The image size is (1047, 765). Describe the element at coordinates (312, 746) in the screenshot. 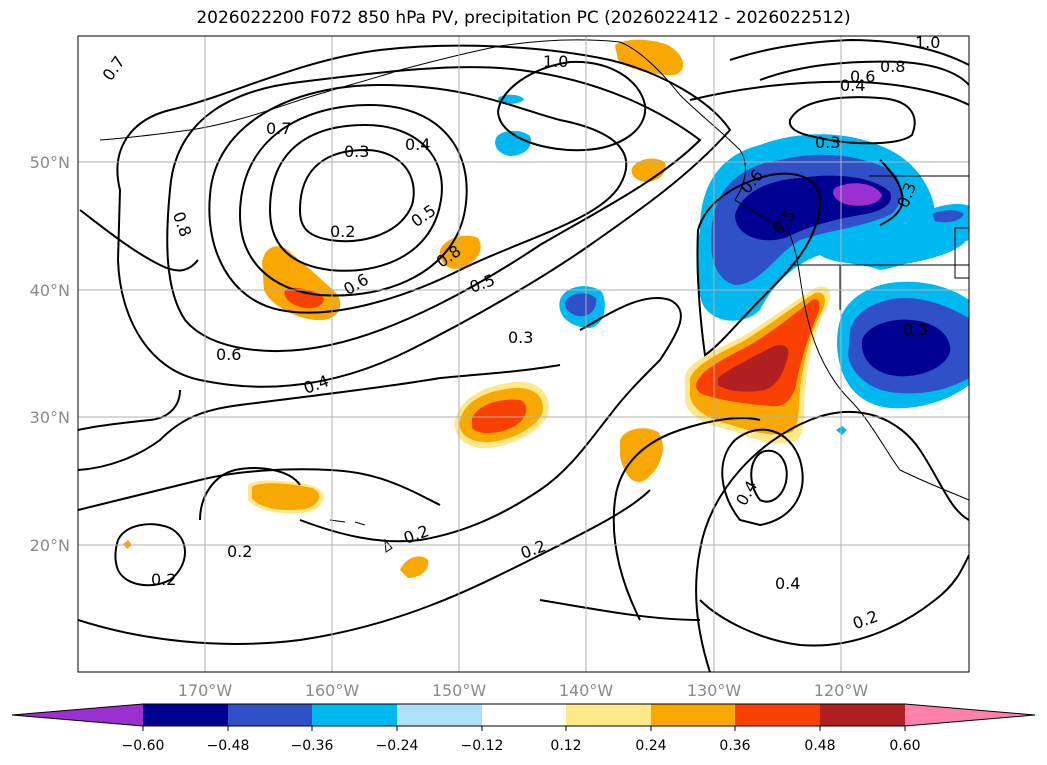

I see `colorbar-tick-label: −0.36` at that location.